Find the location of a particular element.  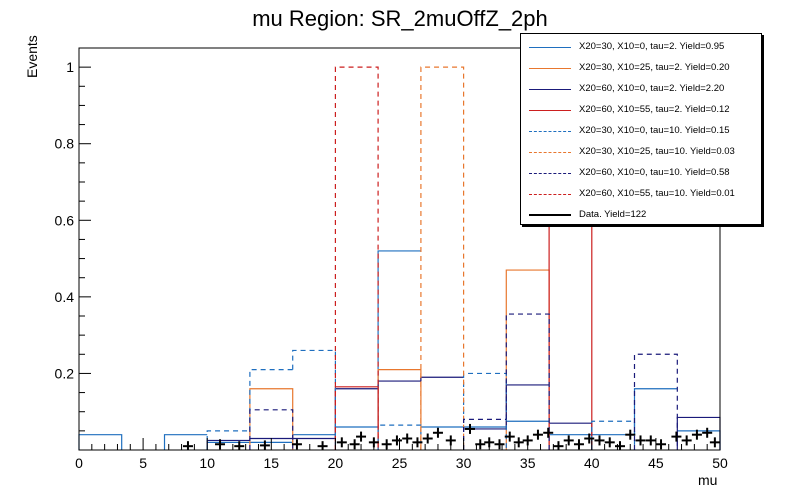

y-tick-label: 1 is located at coordinates (70, 67).